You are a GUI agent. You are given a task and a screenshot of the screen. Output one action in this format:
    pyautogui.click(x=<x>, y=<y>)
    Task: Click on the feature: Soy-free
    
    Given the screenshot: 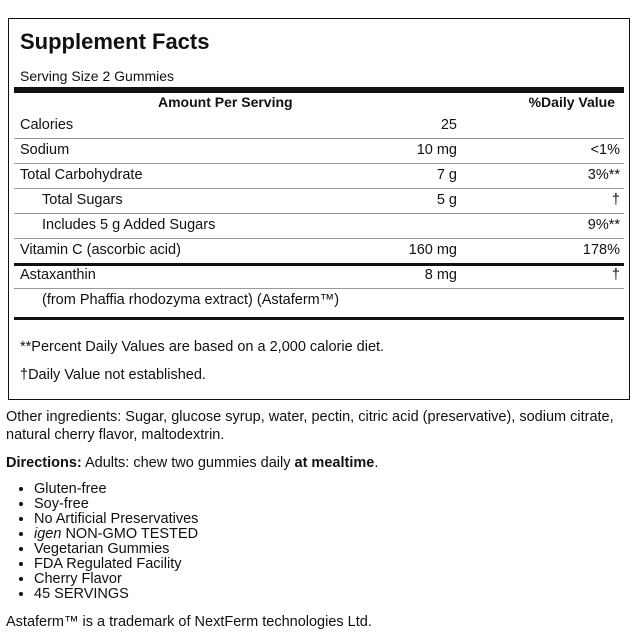 What is the action you would take?
    pyautogui.click(x=116, y=504)
    